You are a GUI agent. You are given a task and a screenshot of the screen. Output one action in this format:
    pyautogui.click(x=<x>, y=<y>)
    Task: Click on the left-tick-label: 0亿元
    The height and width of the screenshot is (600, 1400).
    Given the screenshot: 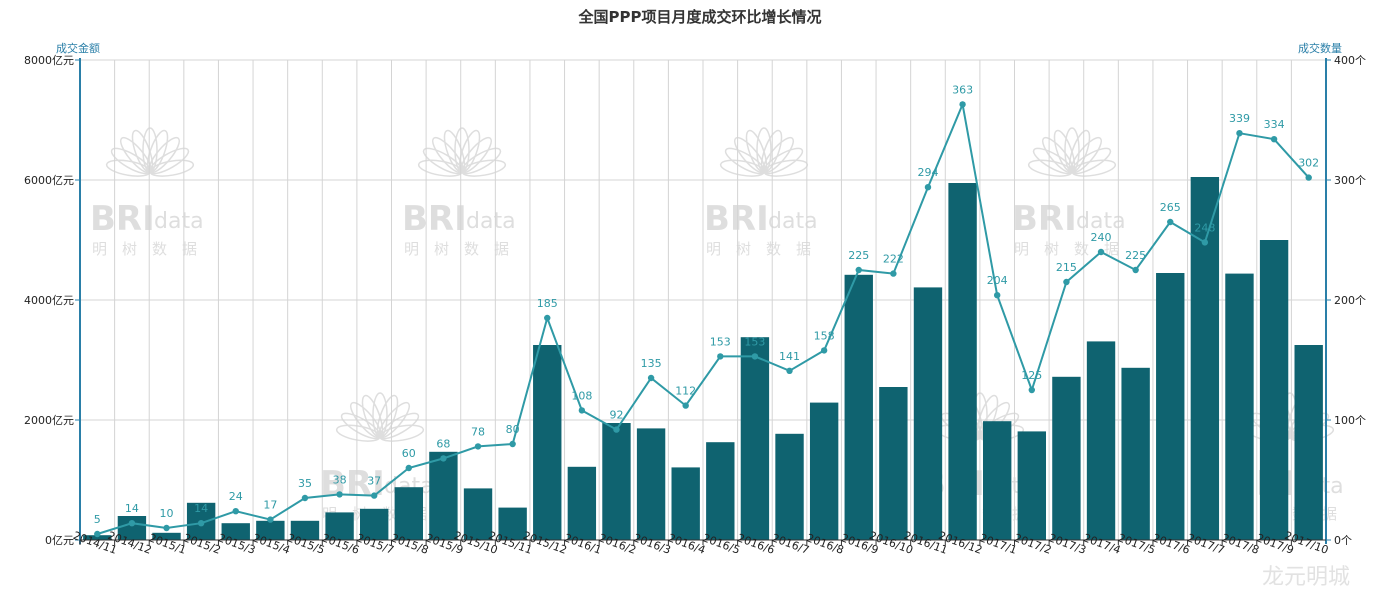 What is the action you would take?
    pyautogui.click(x=59, y=540)
    